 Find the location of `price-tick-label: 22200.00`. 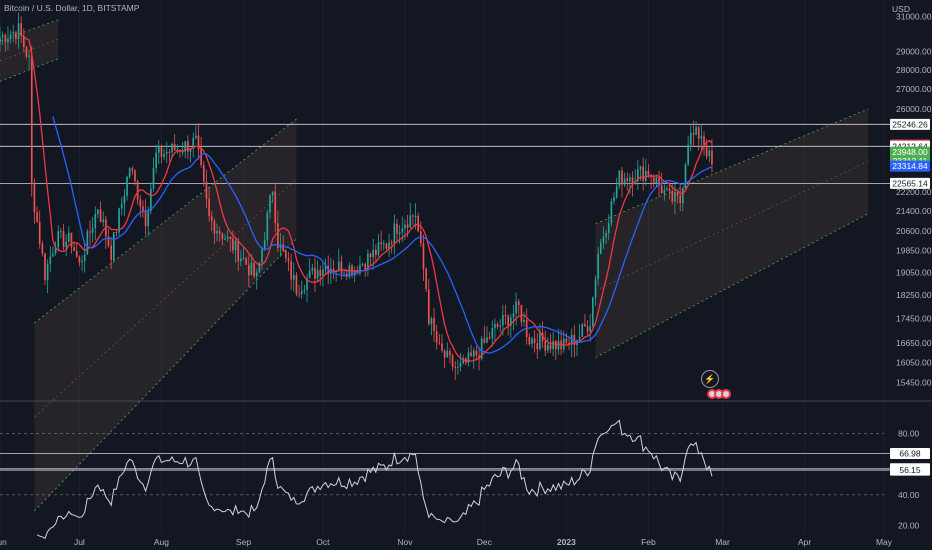

price-tick-label: 22200.00 is located at coordinates (914, 192).